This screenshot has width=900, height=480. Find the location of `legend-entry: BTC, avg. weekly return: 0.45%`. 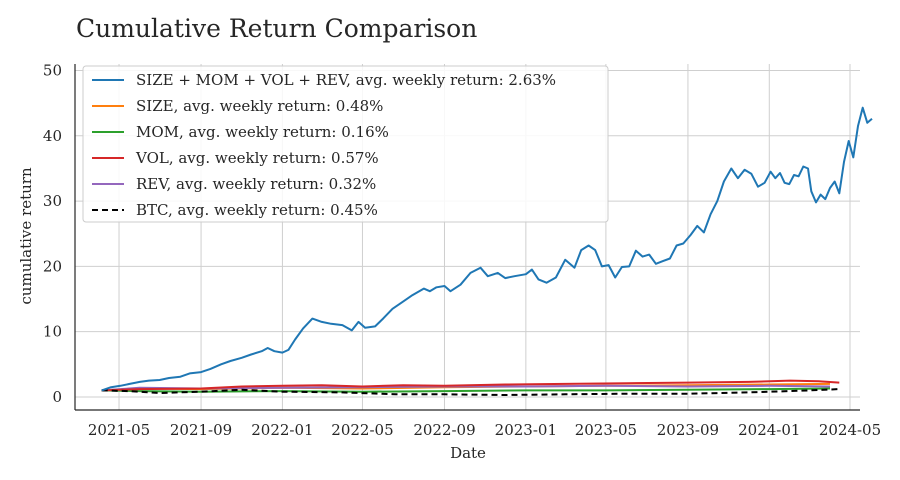

legend-entry: BTC, avg. weekly return: 0.45% is located at coordinates (257, 210).